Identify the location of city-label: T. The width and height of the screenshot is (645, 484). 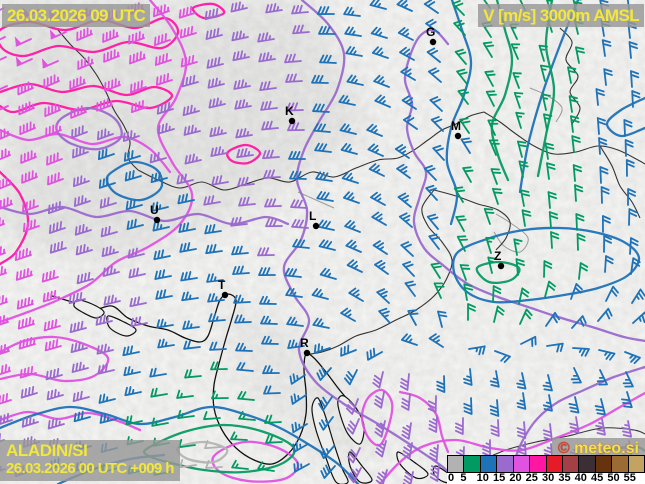
(222, 285).